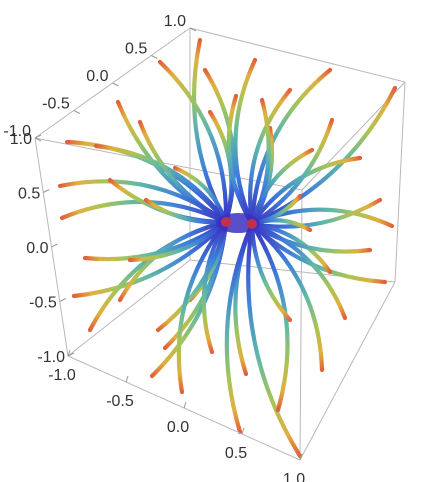 Image resolution: width=431 pixels, height=482 pixels. Describe the element at coordinates (294, 476) in the screenshot. I see `x-tick-label: 1.0` at that location.